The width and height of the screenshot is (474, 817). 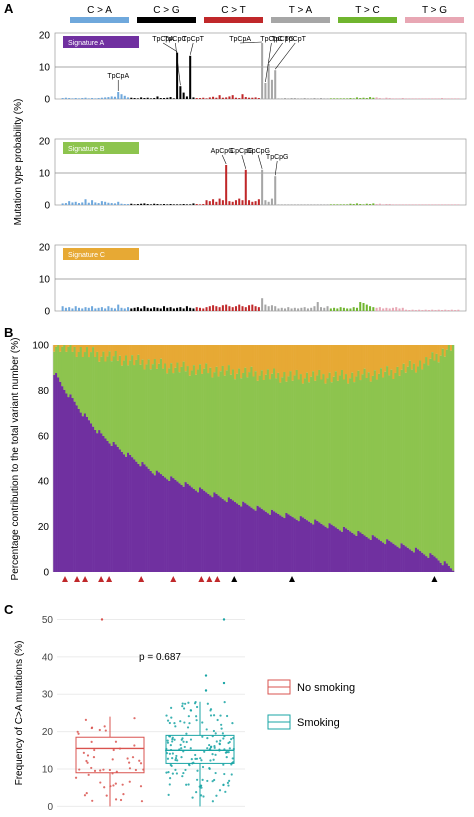 I want to click on outlier-point, so click(x=206, y=690).